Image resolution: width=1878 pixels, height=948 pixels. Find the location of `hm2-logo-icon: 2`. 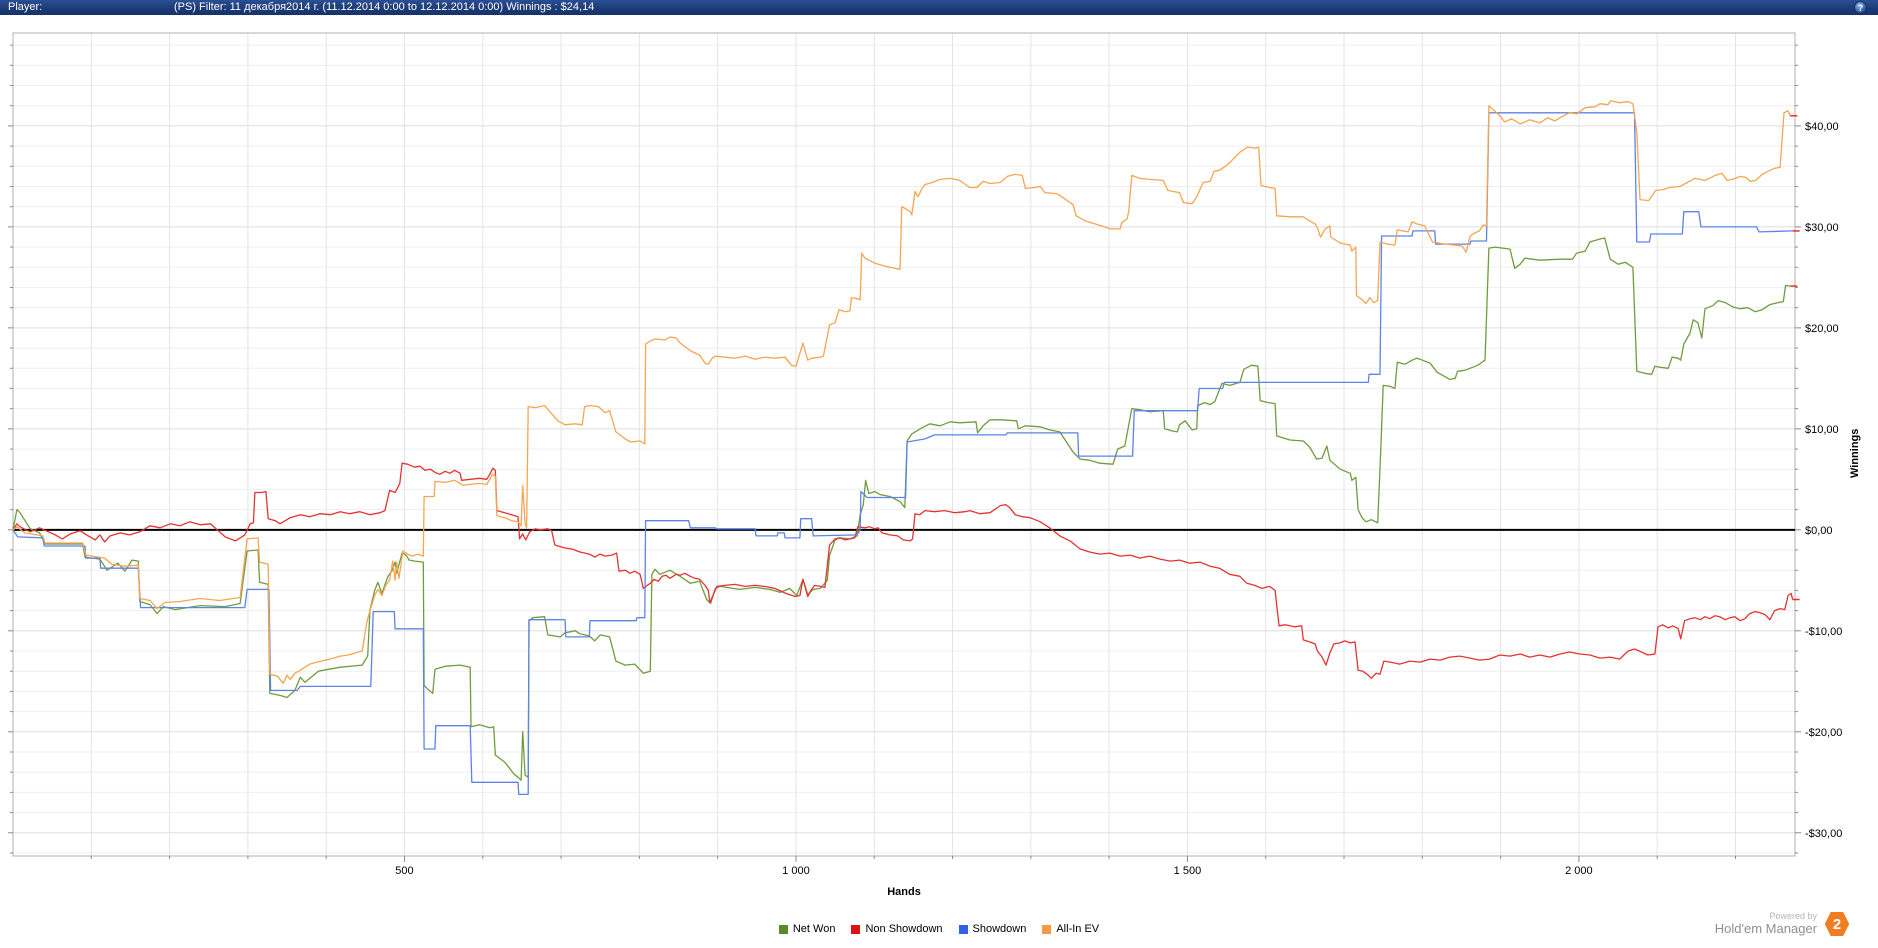

hm2-logo-icon: 2 is located at coordinates (1837, 924).